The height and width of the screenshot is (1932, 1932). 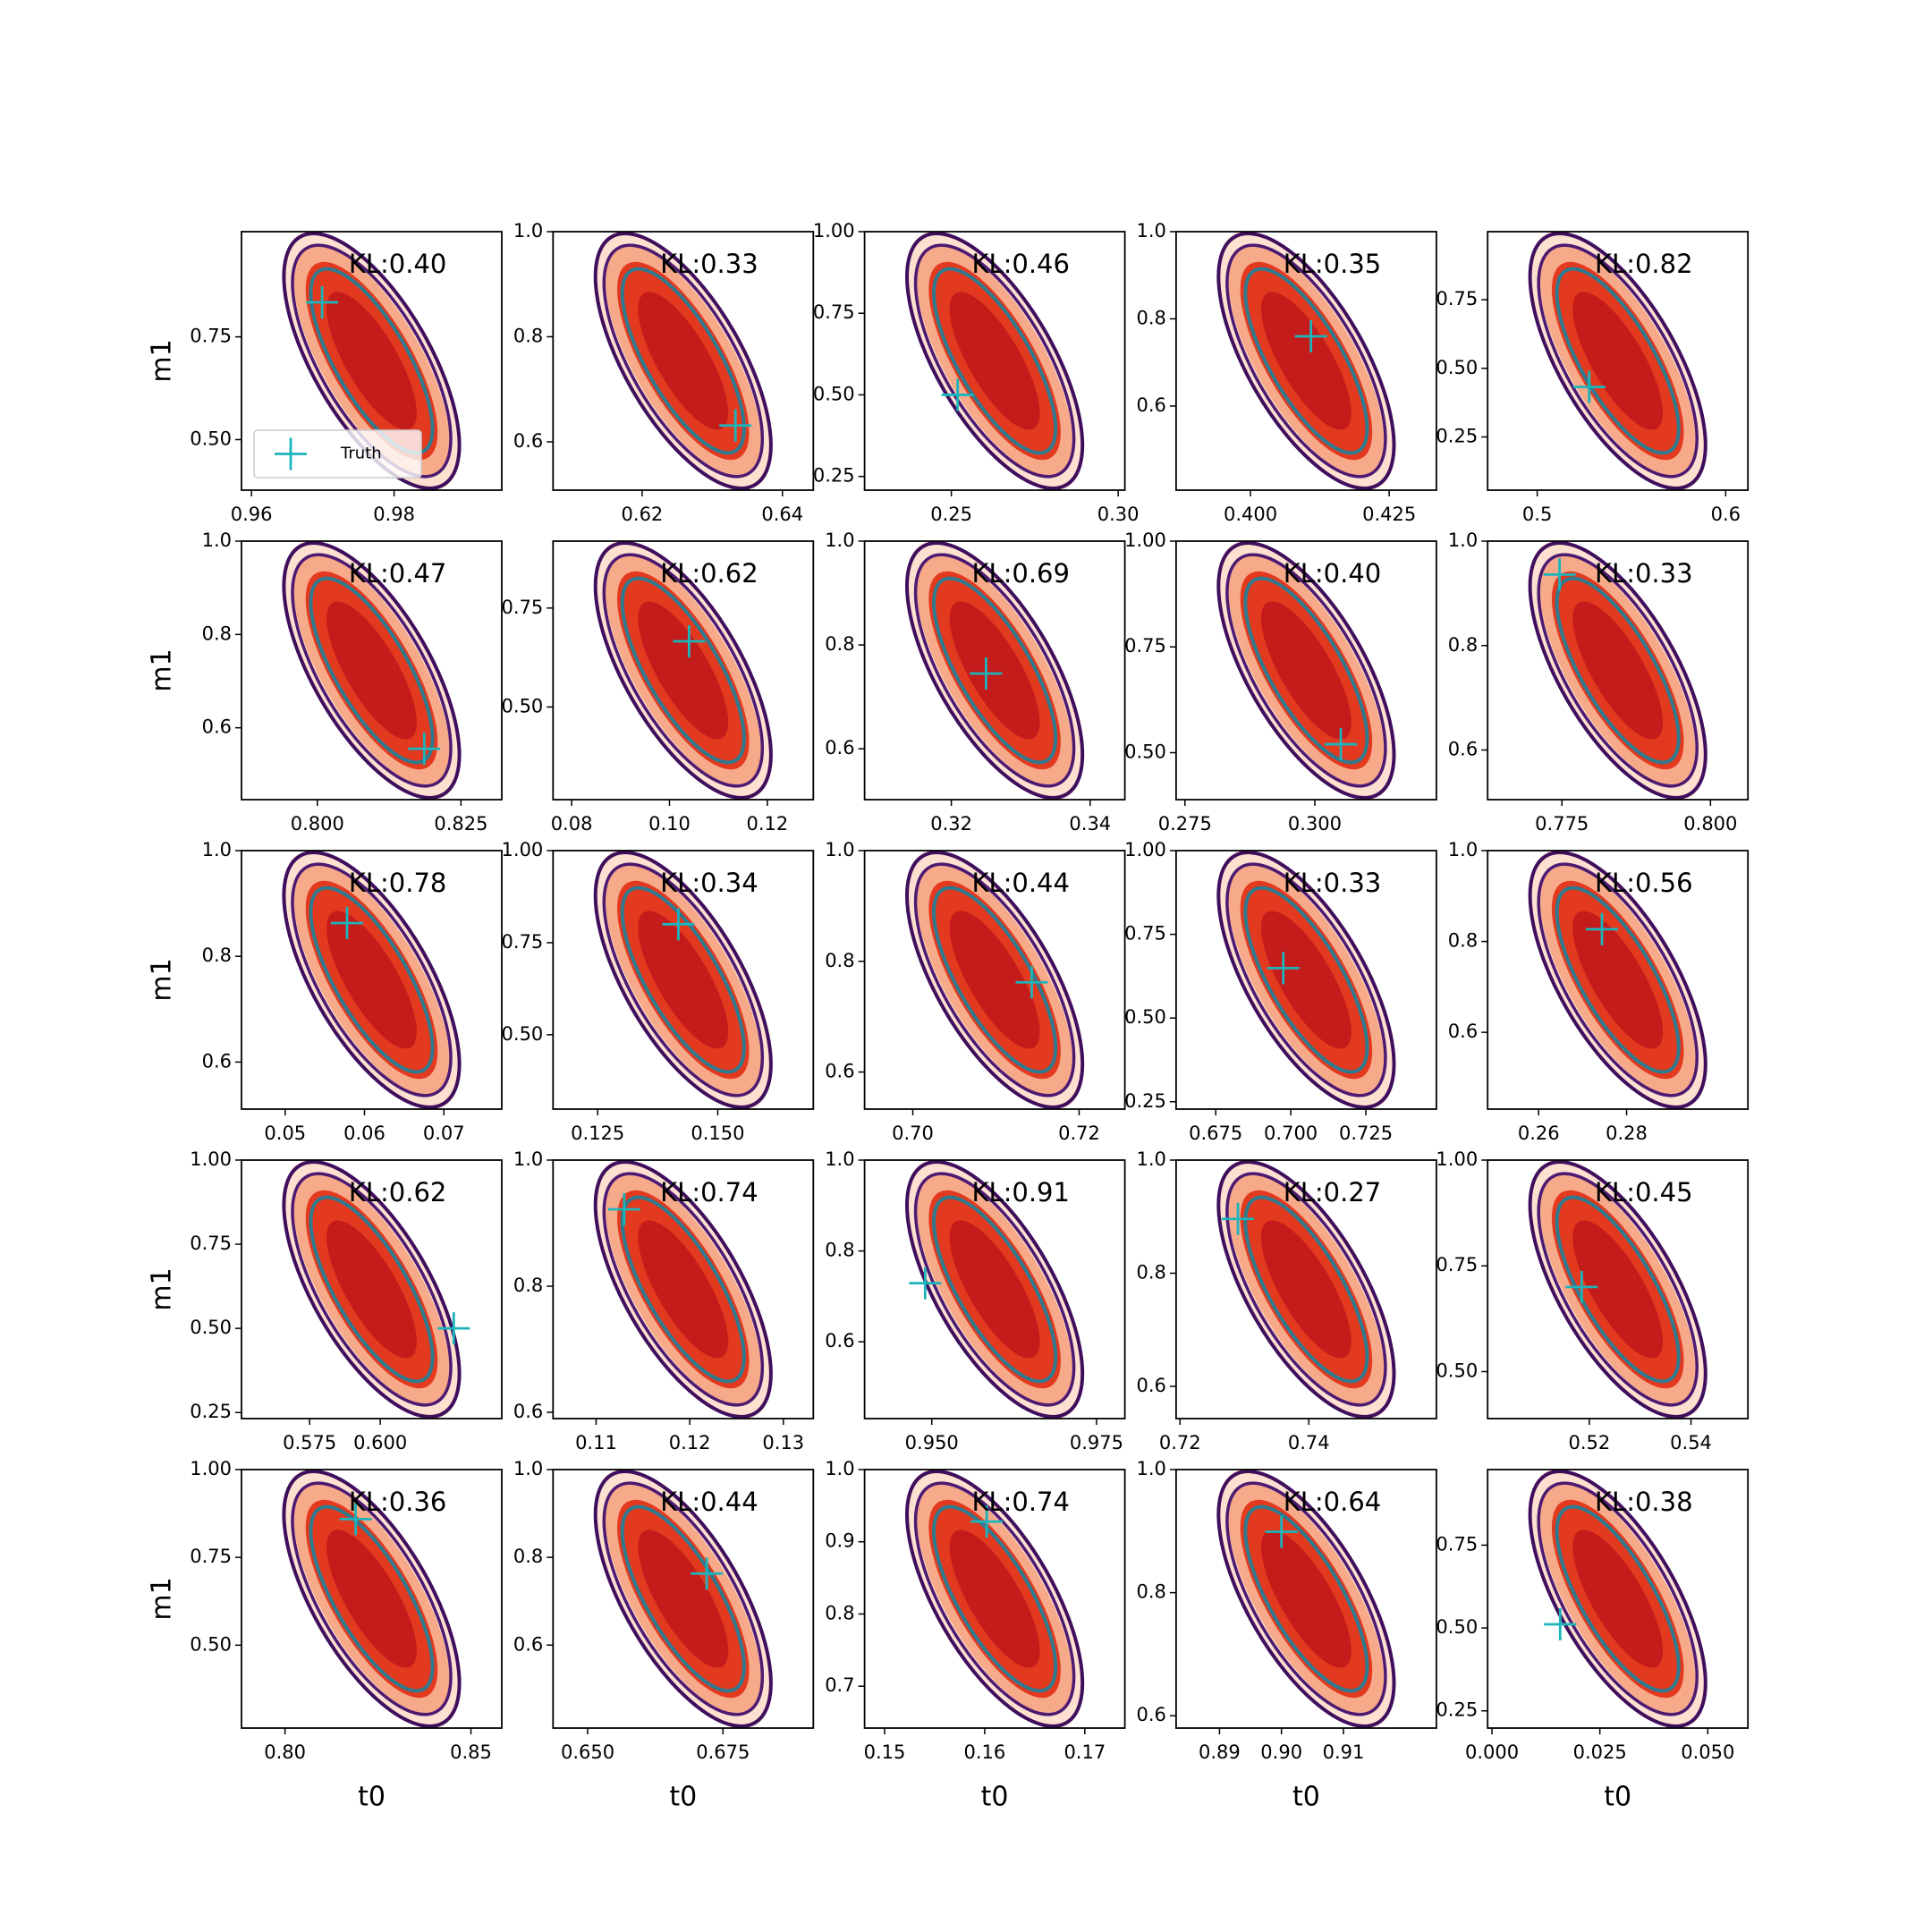 What do you see at coordinates (1333, 1192) in the screenshot?
I see `annotation: KL:0.27` at bounding box center [1333, 1192].